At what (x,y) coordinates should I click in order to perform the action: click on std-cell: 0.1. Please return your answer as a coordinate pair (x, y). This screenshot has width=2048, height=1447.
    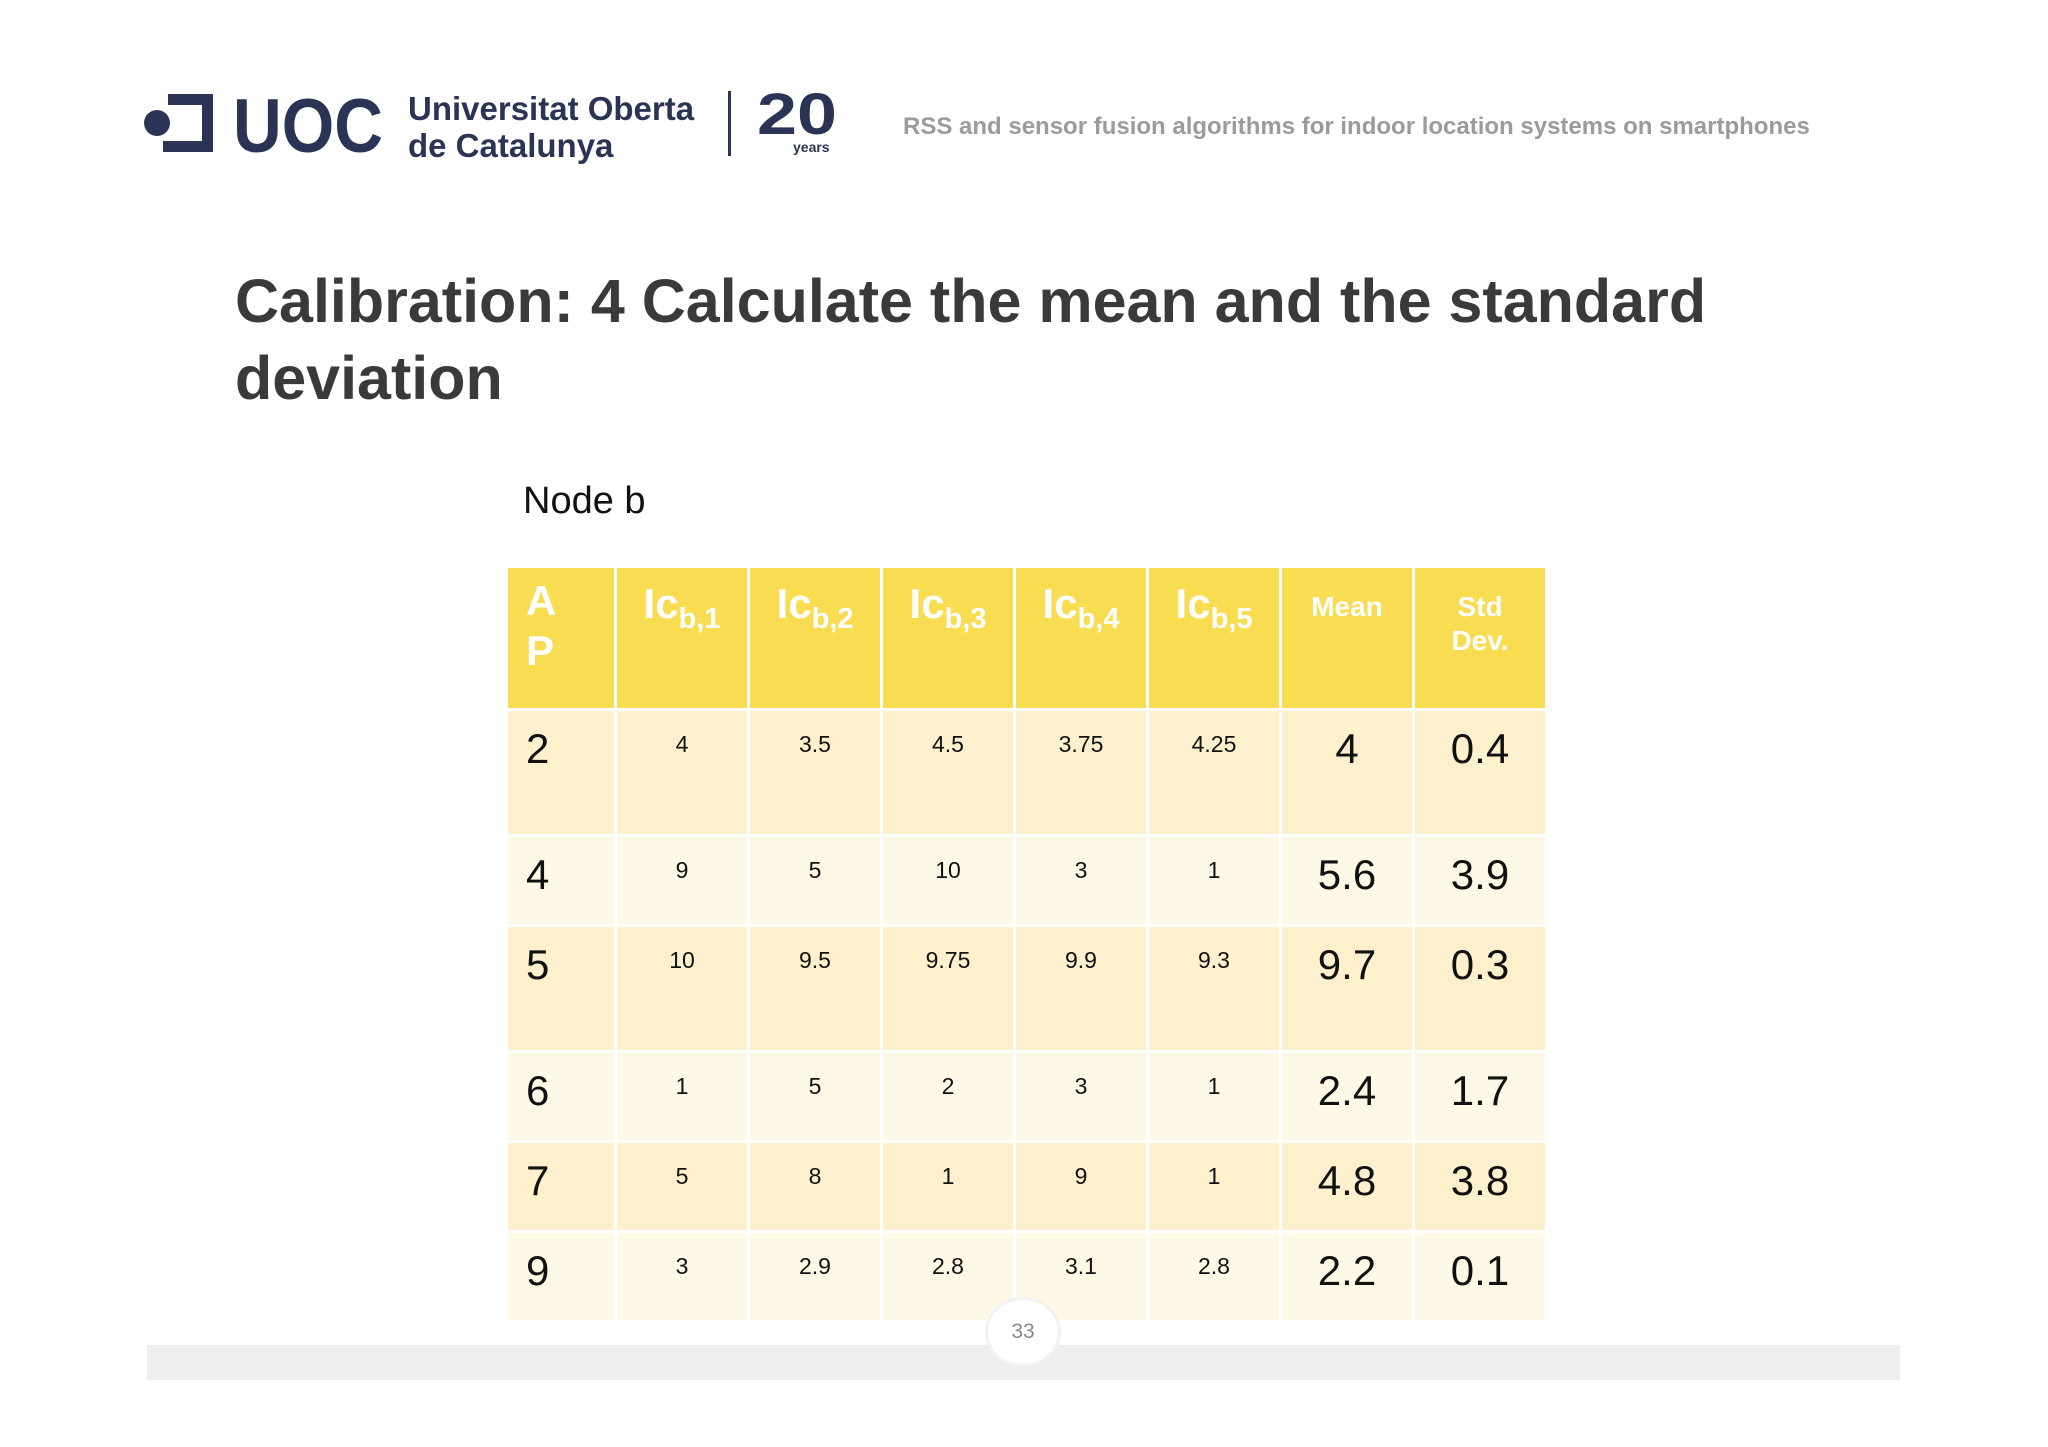
    Looking at the image, I should click on (1480, 1278).